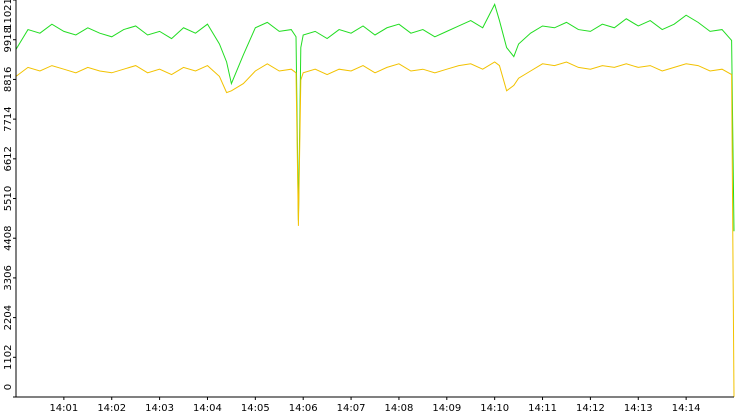 This screenshot has width=735, height=415. Describe the element at coordinates (351, 408) in the screenshot. I see `x-tick-label: 14:07` at that location.